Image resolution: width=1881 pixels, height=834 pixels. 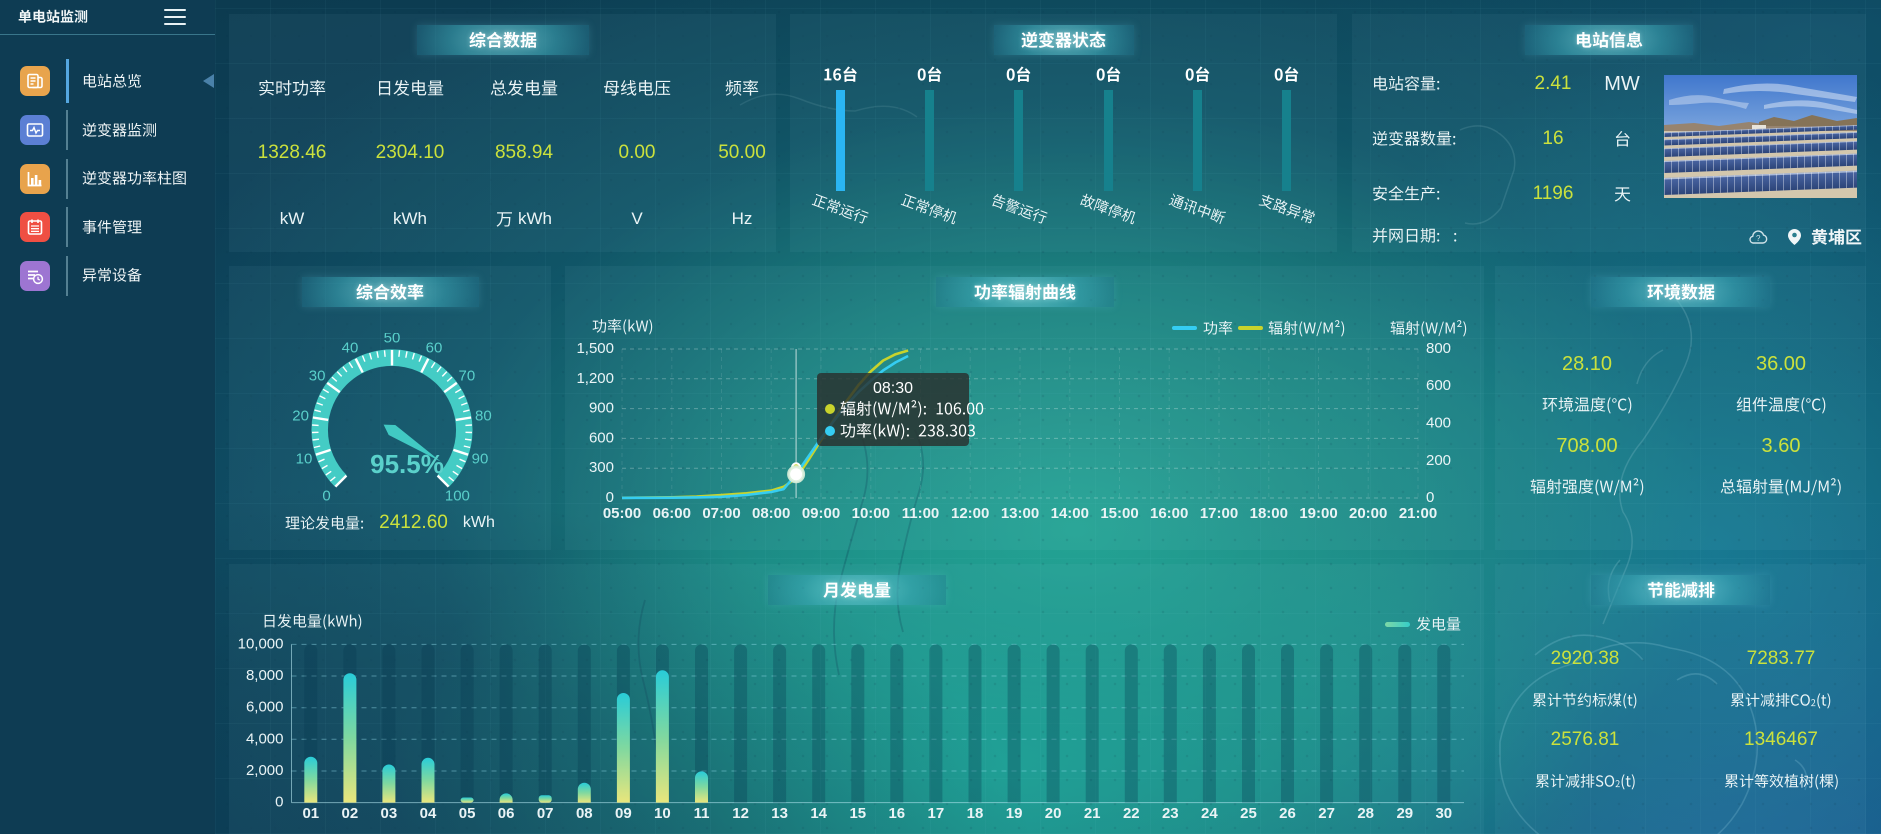 What do you see at coordinates (1318, 513) in the screenshot?
I see `svg-text: 19:00` at bounding box center [1318, 513].